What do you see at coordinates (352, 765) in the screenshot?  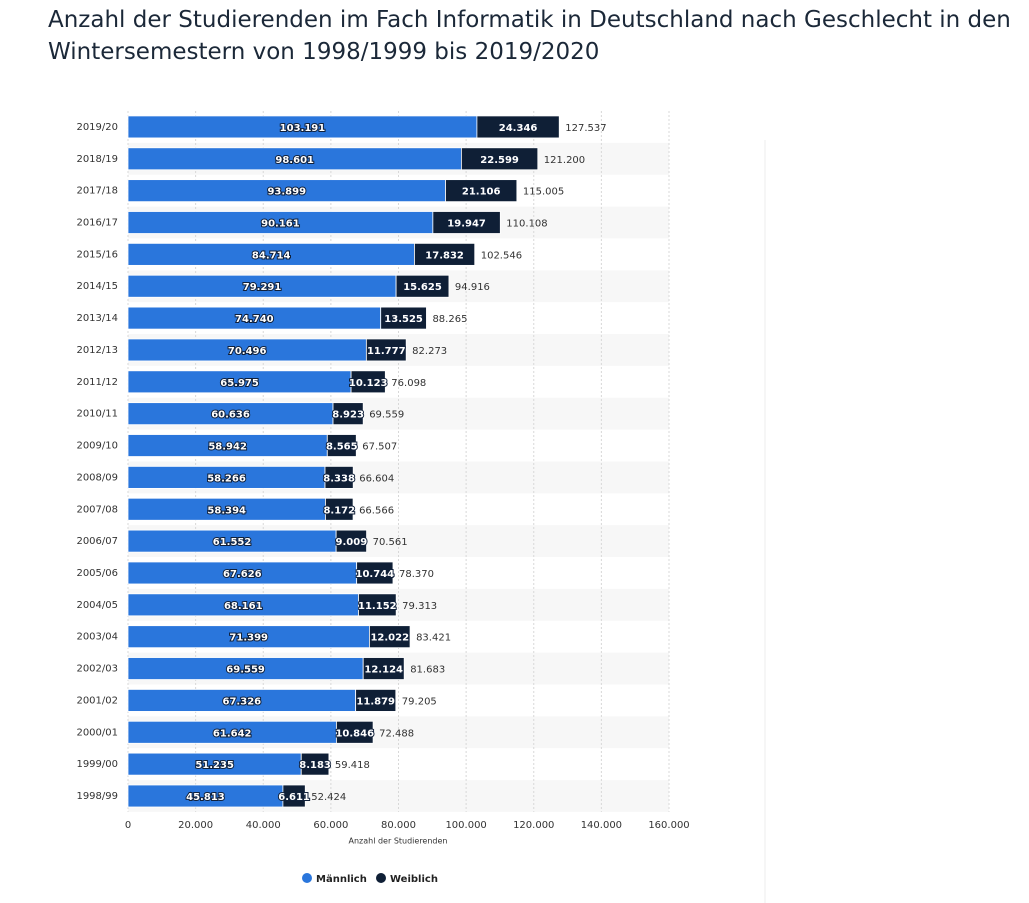 I see `total-label: 59.418` at bounding box center [352, 765].